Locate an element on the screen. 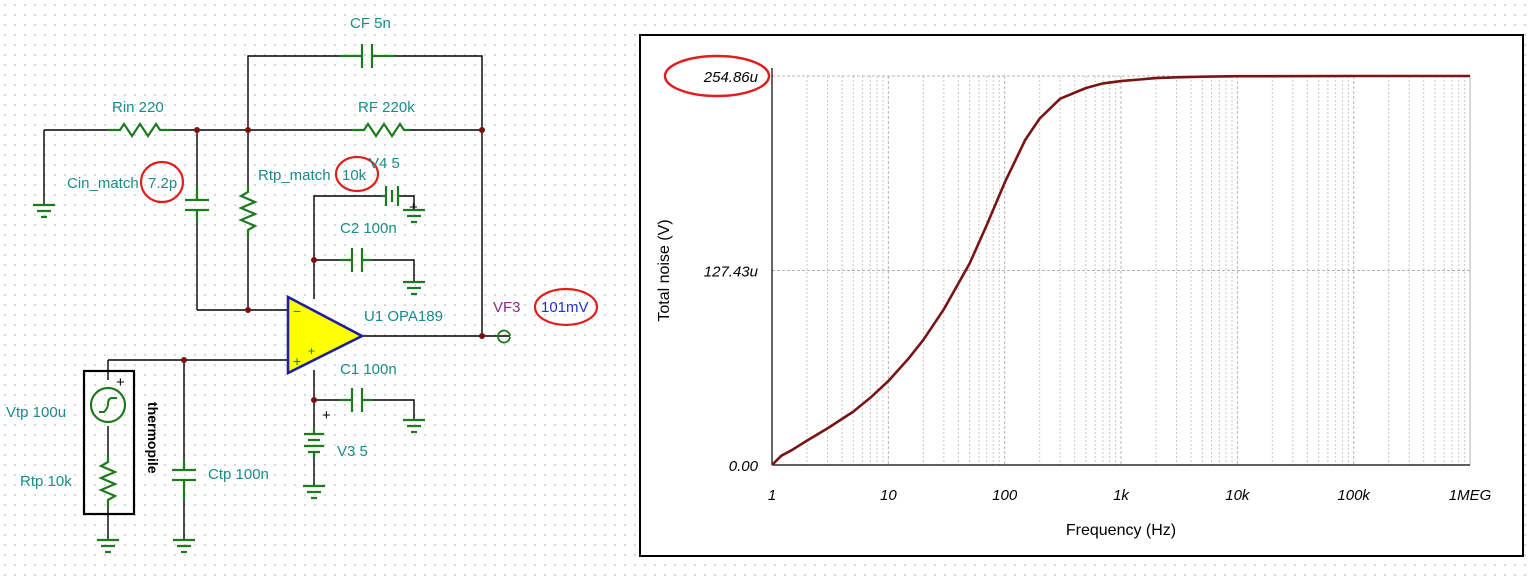 This screenshot has width=1534, height=580. capacitor-ctp: Ctp 100n is located at coordinates (220, 480).